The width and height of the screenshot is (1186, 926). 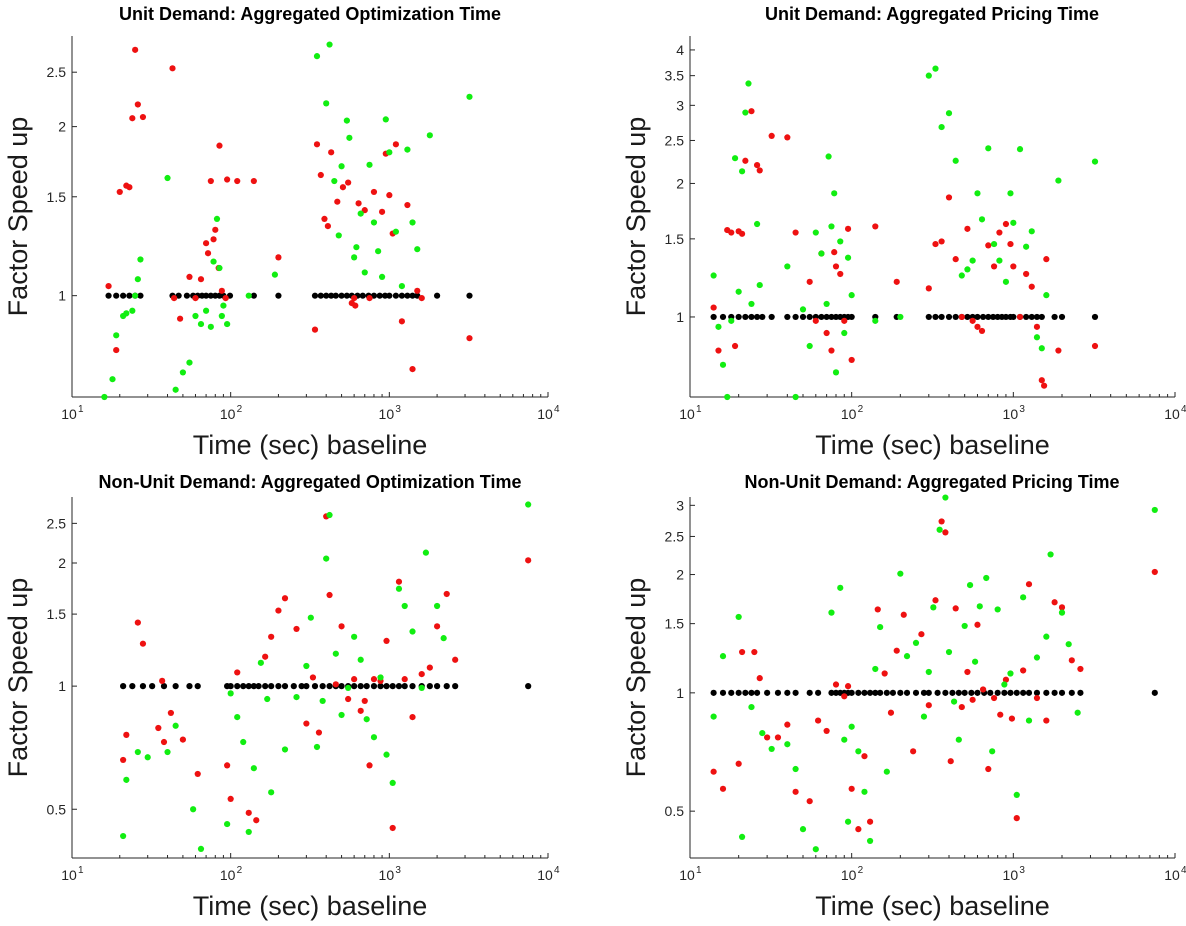 I want to click on y-tick-label: 1, so click(x=62, y=686).